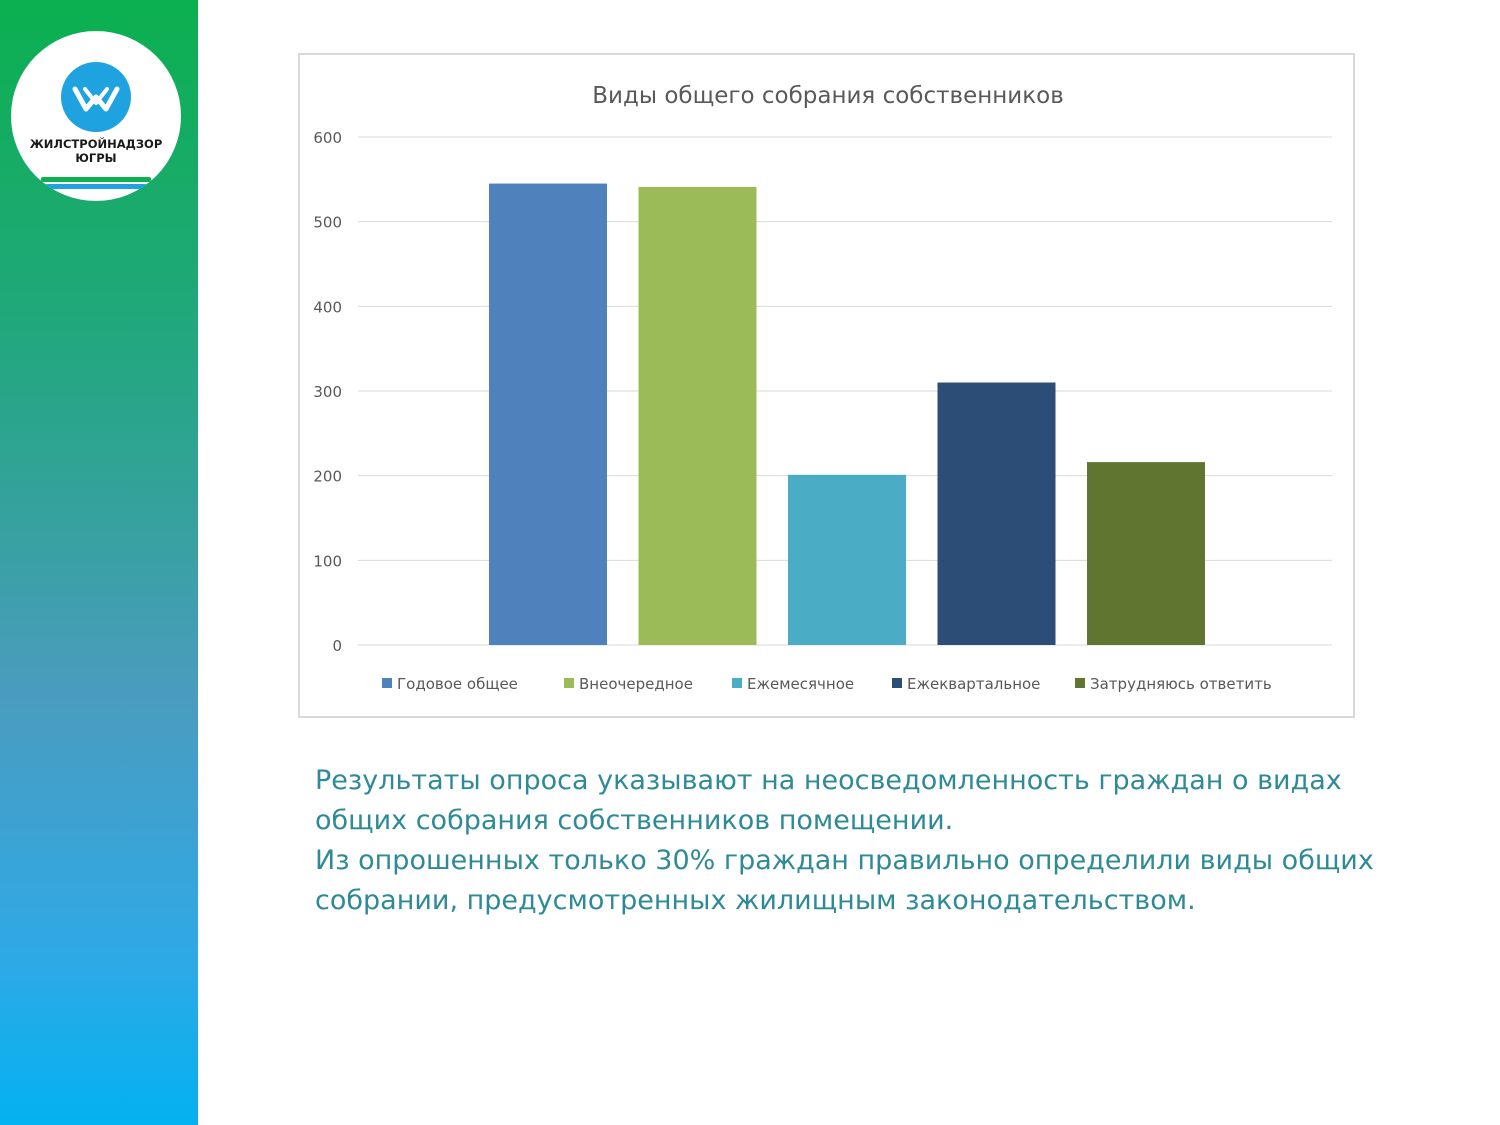 The width and height of the screenshot is (1500, 1125). Describe the element at coordinates (1181, 684) in the screenshot. I see `legend-label: Затрудняюсь ответить` at that location.